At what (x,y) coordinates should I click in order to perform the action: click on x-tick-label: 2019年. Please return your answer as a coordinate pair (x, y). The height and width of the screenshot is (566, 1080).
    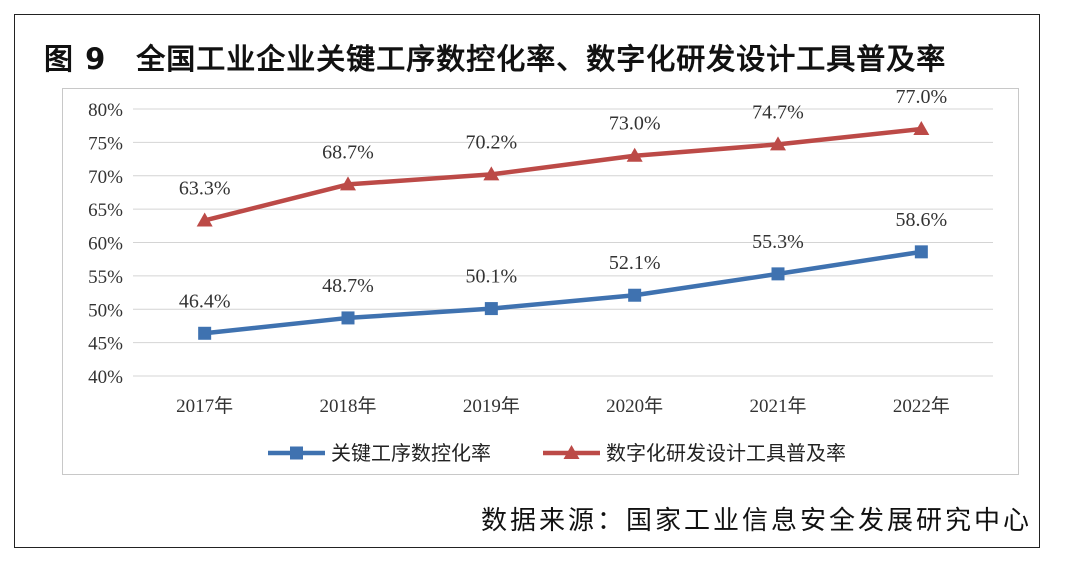
    Looking at the image, I should click on (491, 406).